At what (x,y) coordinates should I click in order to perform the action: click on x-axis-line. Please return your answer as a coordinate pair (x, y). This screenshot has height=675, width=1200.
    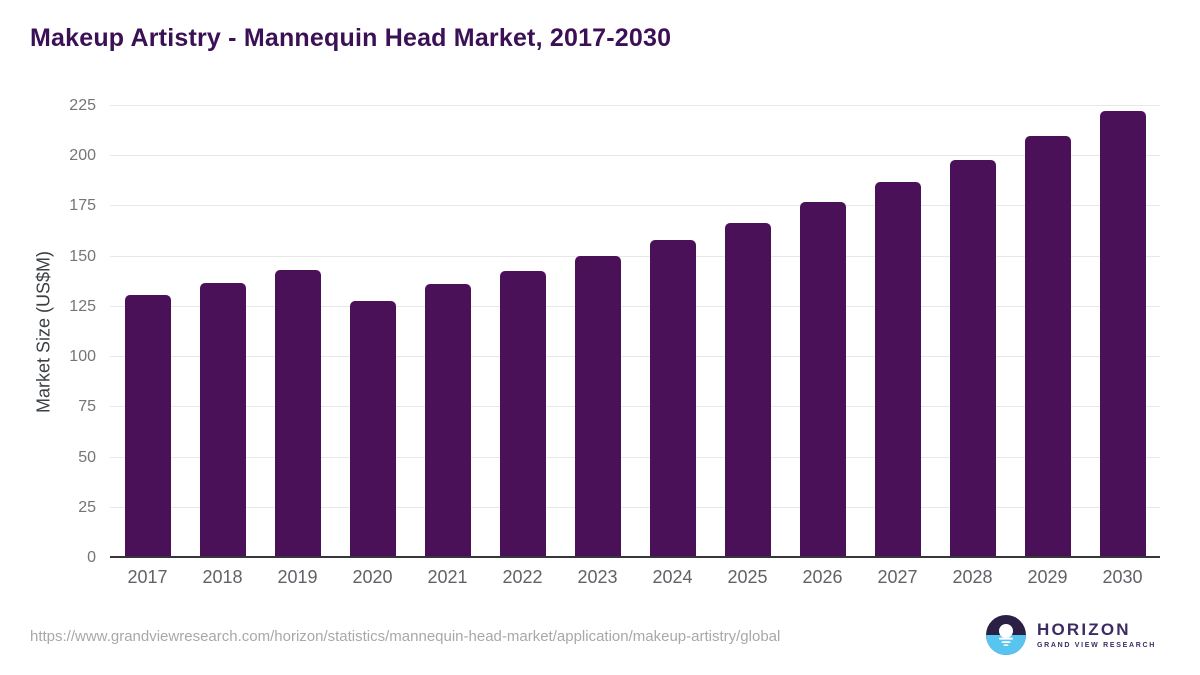
    Looking at the image, I should click on (635, 557).